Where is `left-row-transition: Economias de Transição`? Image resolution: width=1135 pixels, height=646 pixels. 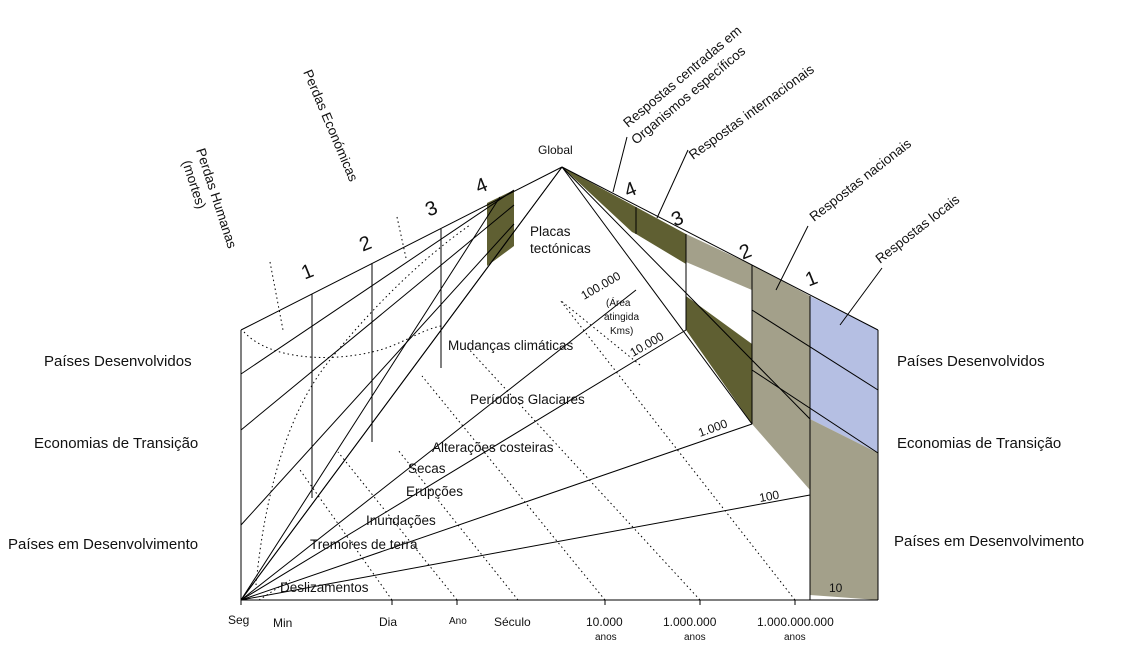
left-row-transition: Economias de Transição is located at coordinates (116, 443).